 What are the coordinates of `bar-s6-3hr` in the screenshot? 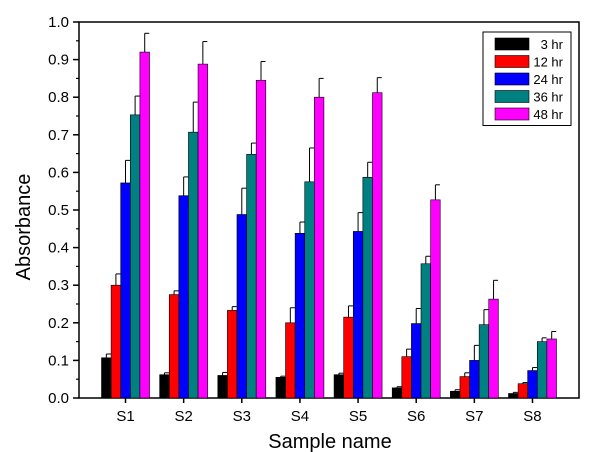 It's located at (397, 393).